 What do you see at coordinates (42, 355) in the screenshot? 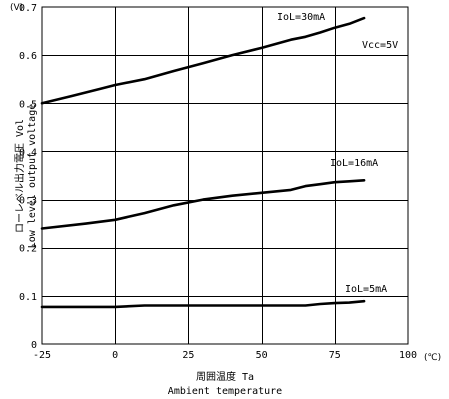
I see `x-tick-label: -25` at bounding box center [42, 355].